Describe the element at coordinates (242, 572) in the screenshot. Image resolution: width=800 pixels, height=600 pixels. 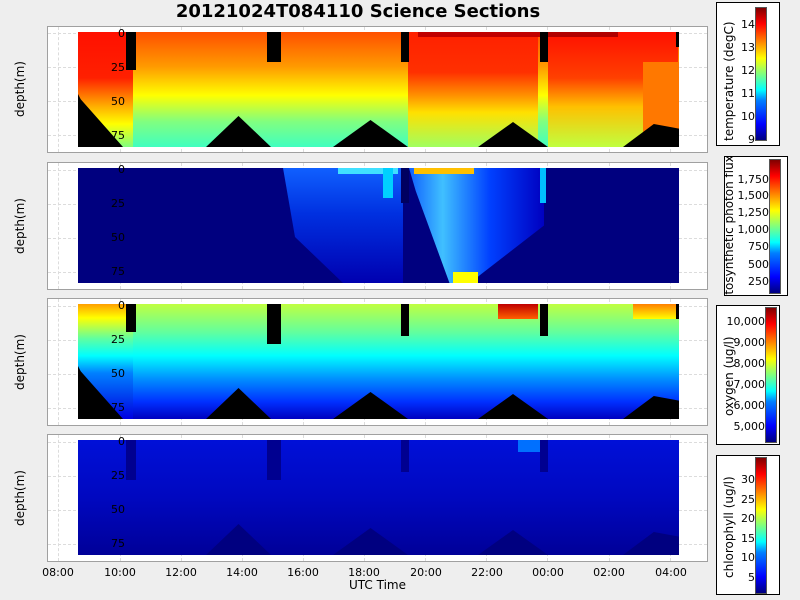
I see `x-tick: 14:00` at that location.